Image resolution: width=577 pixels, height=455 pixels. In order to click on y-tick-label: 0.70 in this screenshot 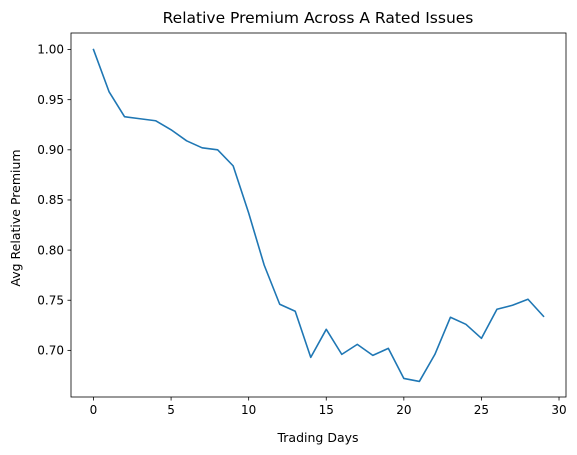, I will do `click(50, 351)`.